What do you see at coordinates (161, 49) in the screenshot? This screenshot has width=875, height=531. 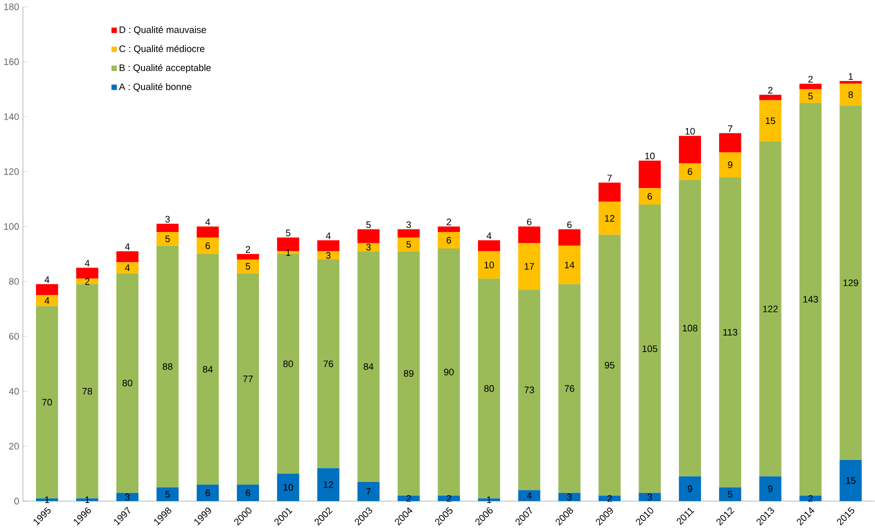 I see `legend-label: C : Qualité médiocre` at bounding box center [161, 49].